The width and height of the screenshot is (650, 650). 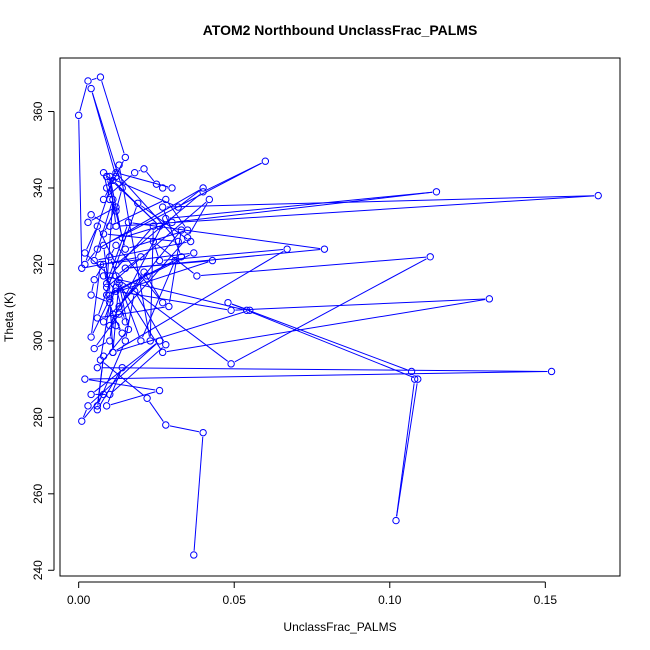 What do you see at coordinates (390, 600) in the screenshot?
I see `x-tick-label: 0.10` at bounding box center [390, 600].